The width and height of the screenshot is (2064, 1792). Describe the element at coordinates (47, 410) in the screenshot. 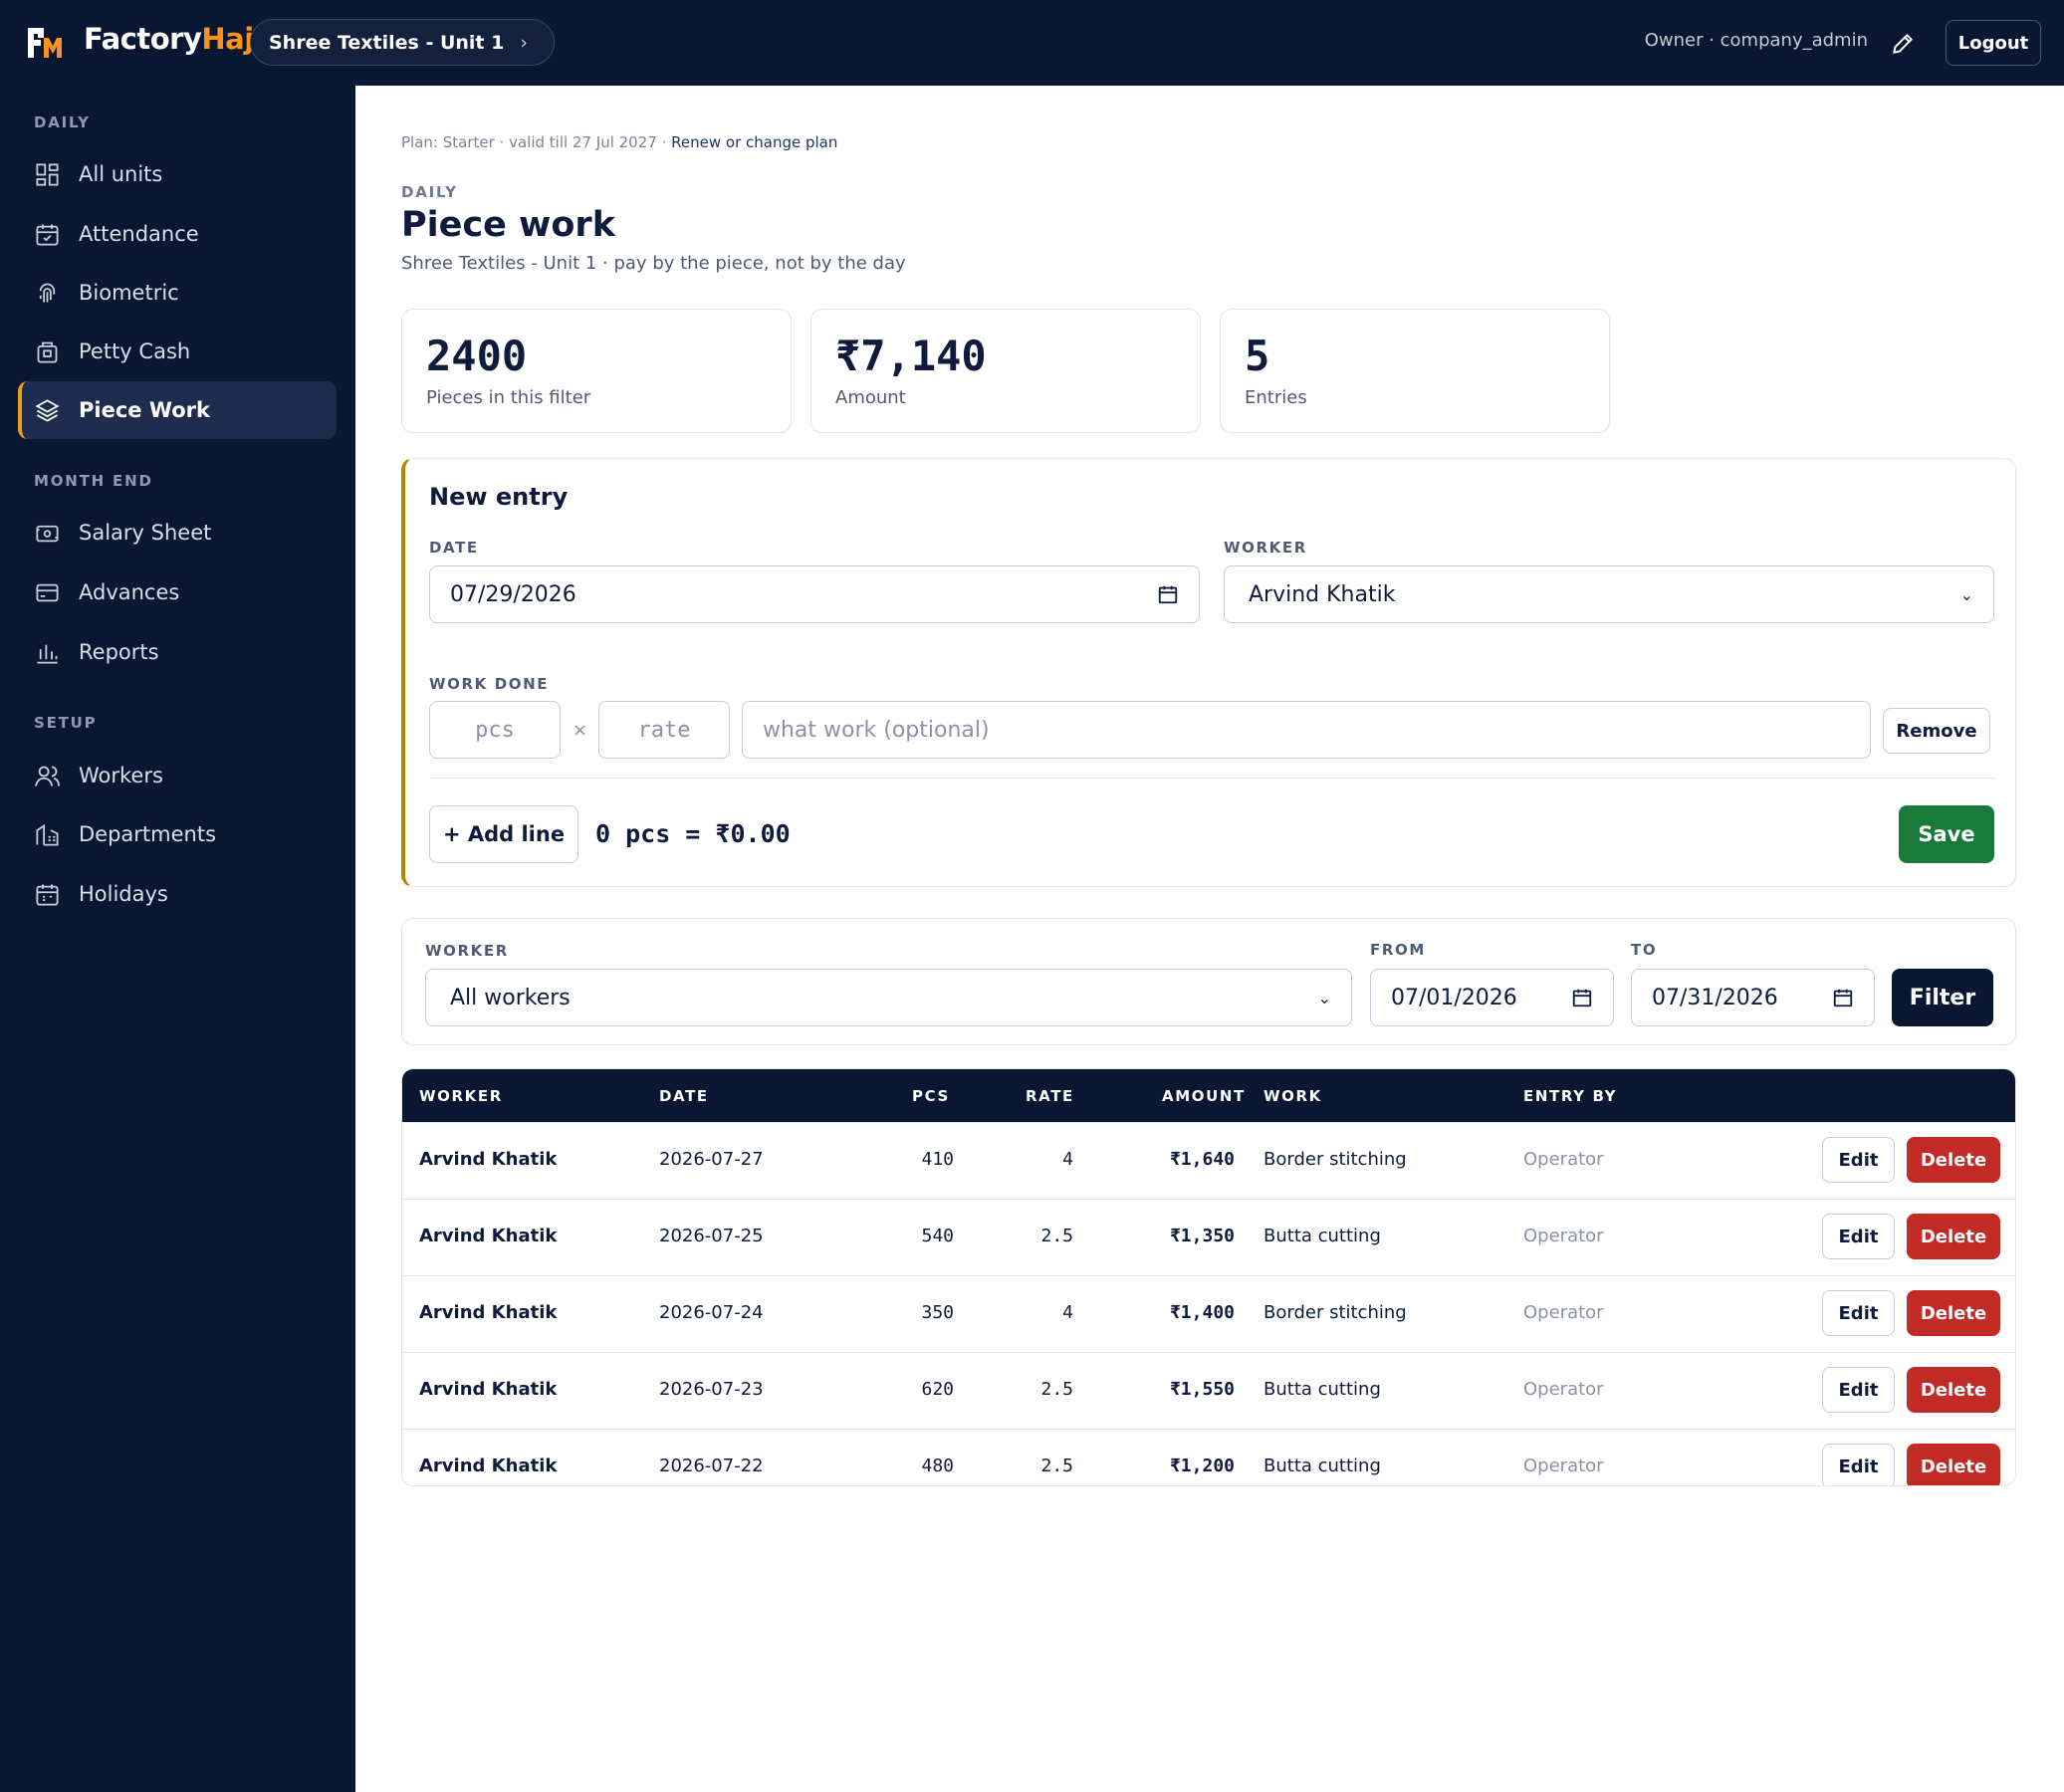

I see `layers-icon` at that location.